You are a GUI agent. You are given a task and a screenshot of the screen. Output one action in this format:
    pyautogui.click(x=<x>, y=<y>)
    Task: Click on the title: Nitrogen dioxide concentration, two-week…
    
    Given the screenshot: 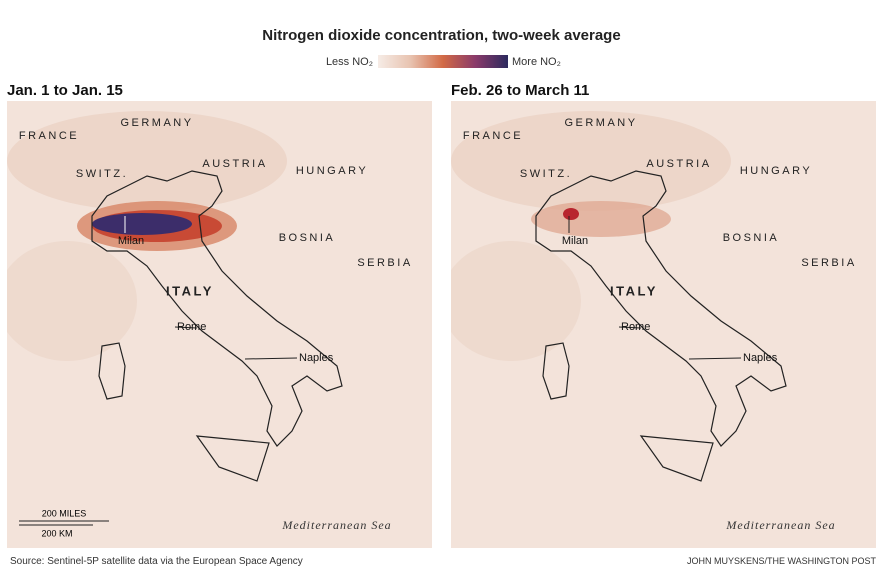 What is the action you would take?
    pyautogui.click(x=441, y=35)
    